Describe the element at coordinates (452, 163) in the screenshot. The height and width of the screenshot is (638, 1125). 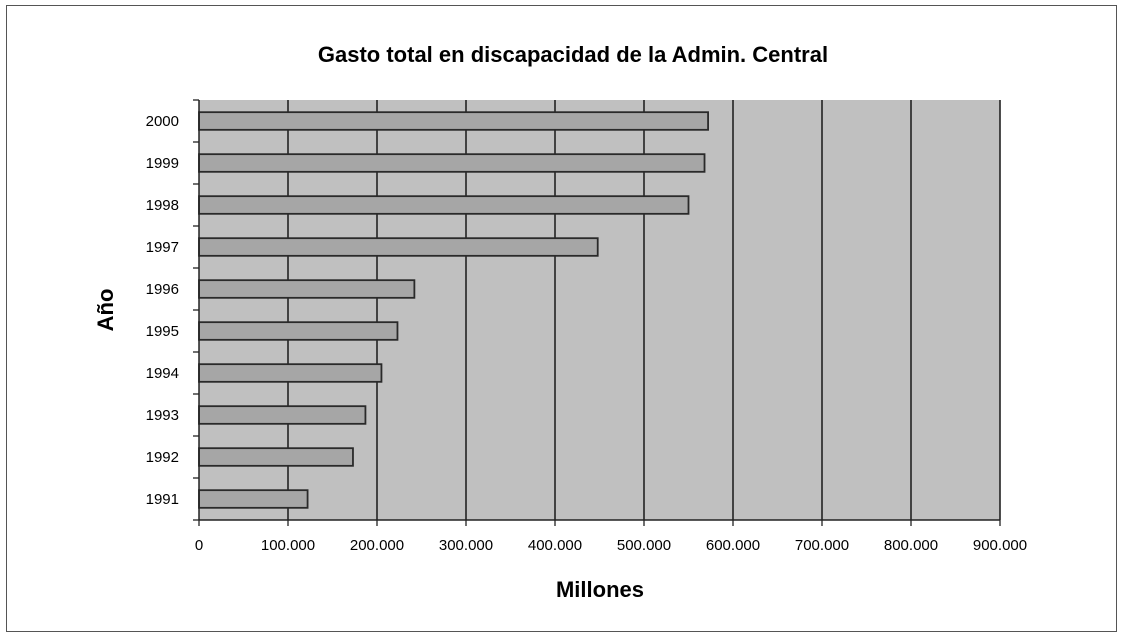
I see `bar-1999` at that location.